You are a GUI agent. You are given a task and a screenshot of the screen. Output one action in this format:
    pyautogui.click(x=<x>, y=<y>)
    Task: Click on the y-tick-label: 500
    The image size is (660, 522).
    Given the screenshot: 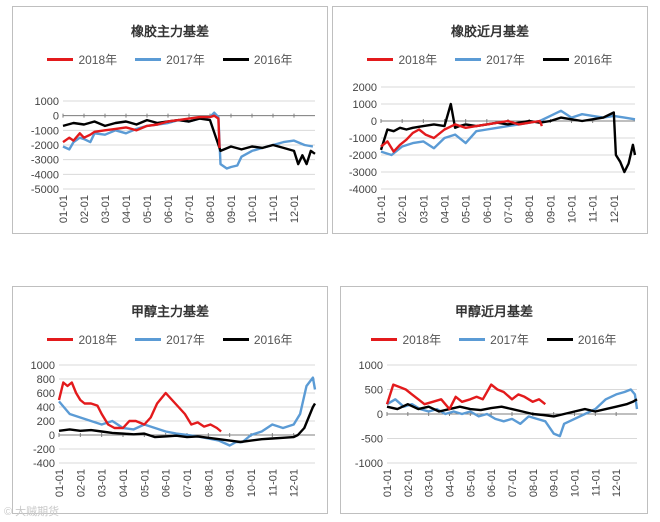 What is the action you would take?
    pyautogui.click(x=374, y=391)
    